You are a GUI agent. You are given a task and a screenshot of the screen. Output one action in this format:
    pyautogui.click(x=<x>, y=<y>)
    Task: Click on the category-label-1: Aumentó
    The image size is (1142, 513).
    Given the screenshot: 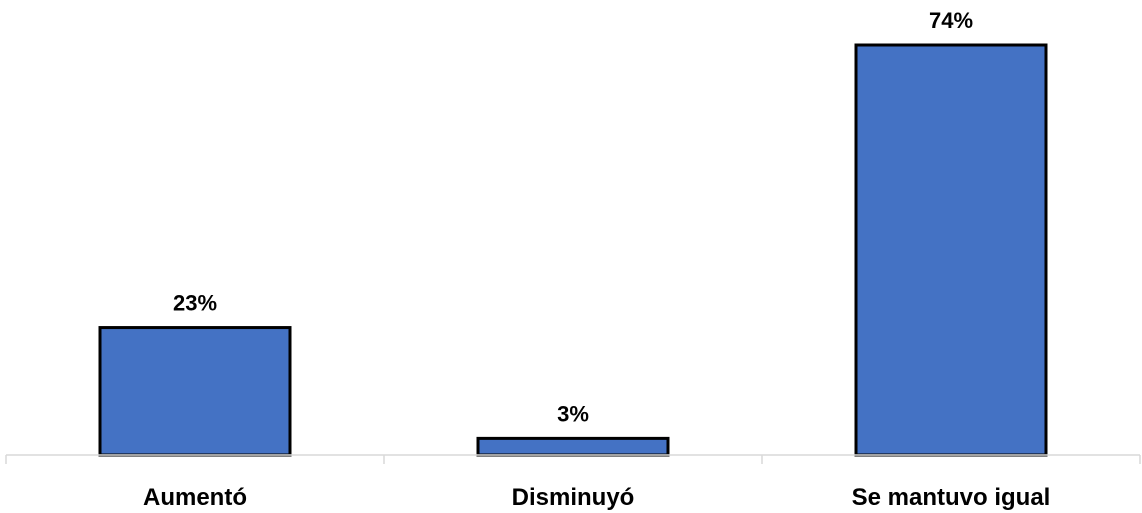 What is the action you would take?
    pyautogui.click(x=195, y=497)
    